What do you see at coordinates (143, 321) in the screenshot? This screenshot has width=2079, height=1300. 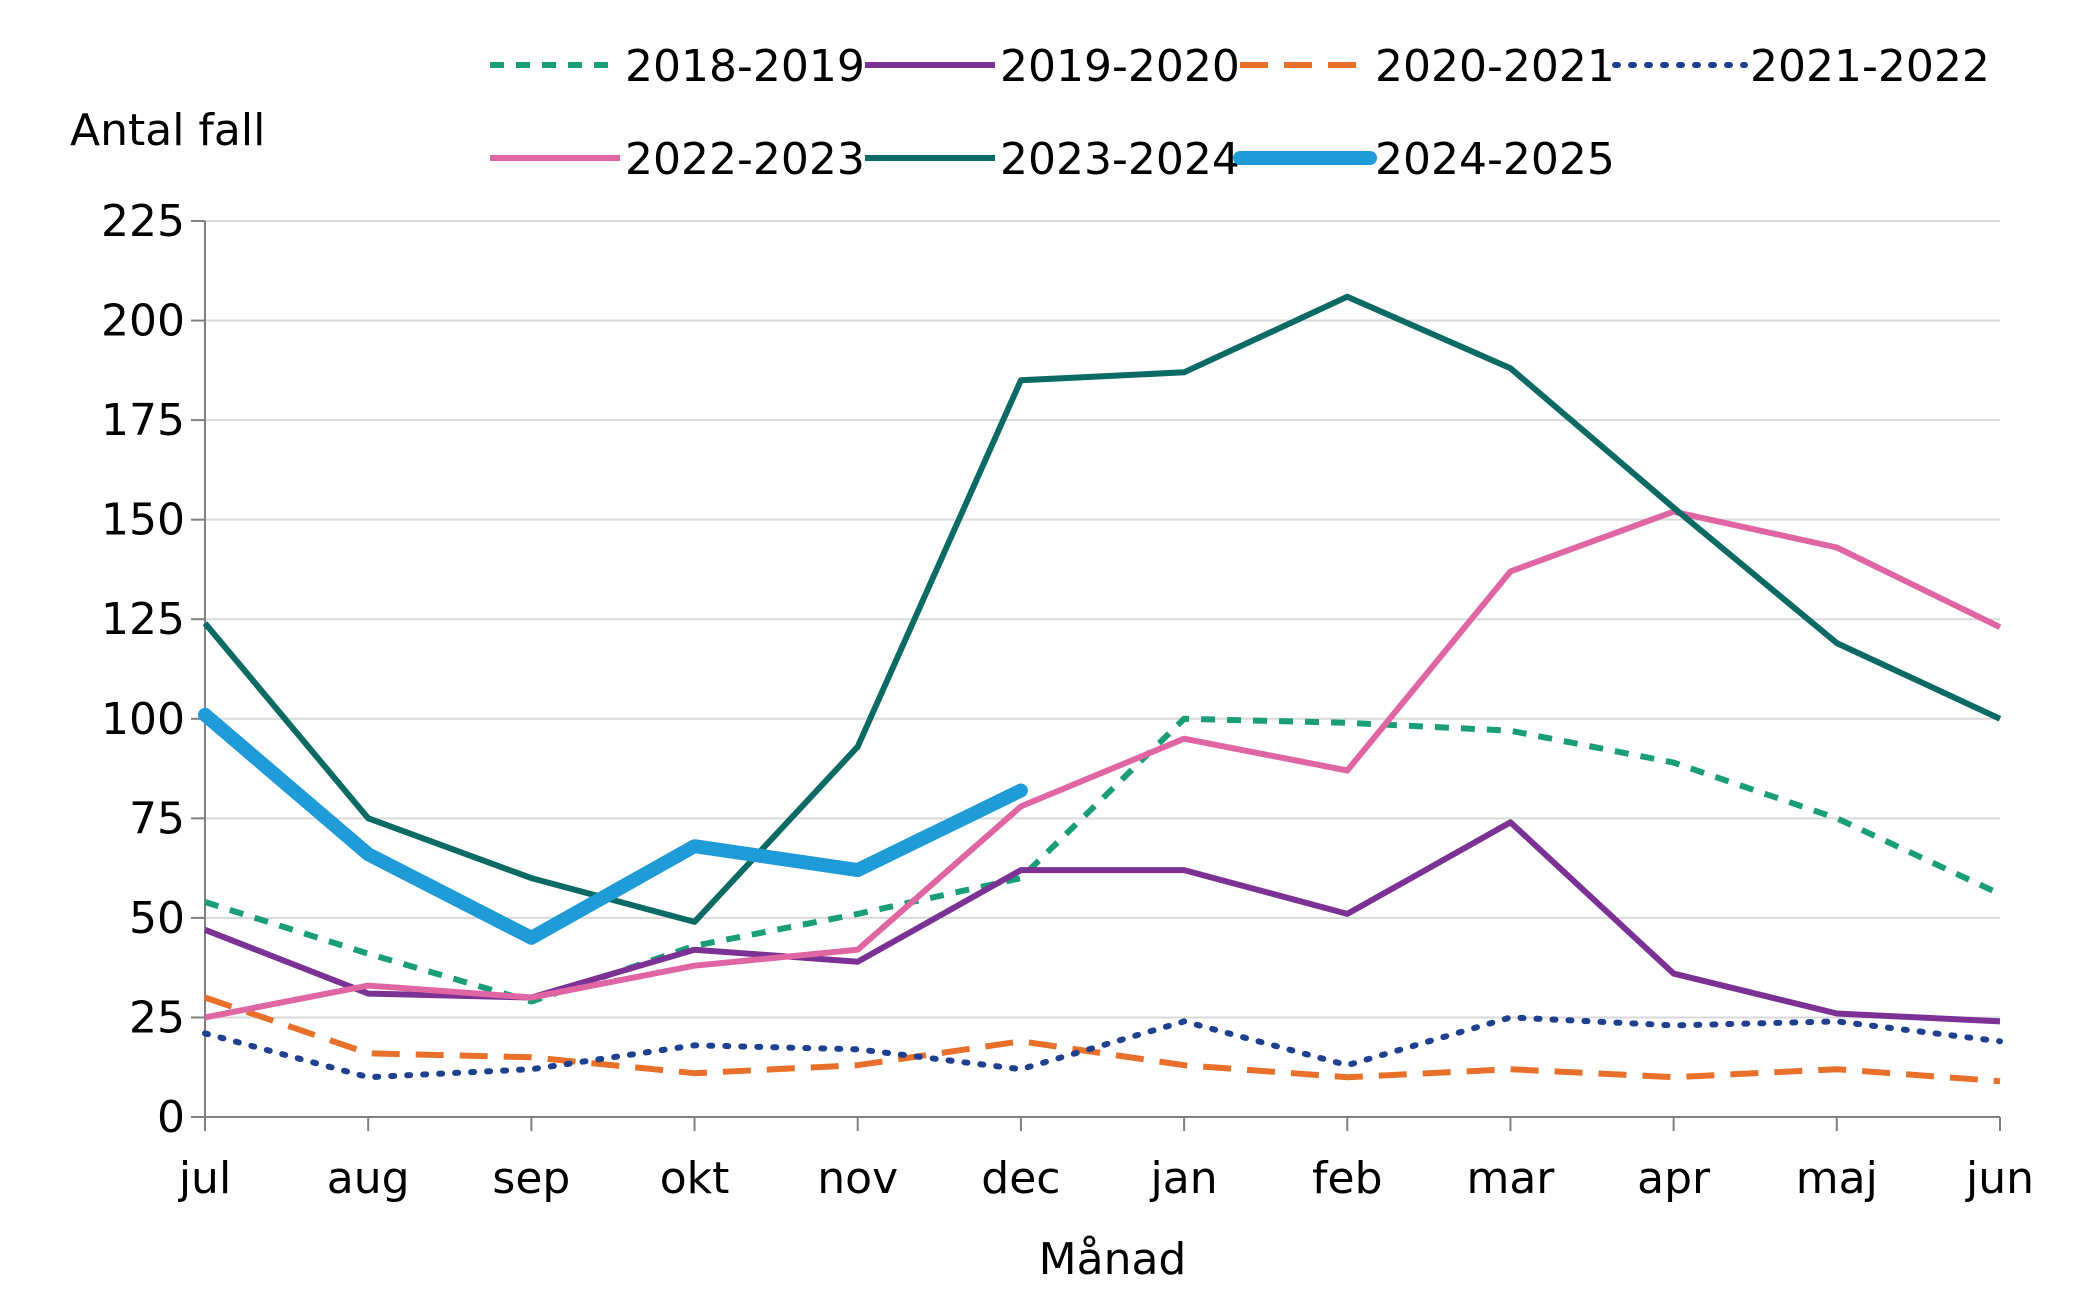 I see `y-tick-label: 200` at bounding box center [143, 321].